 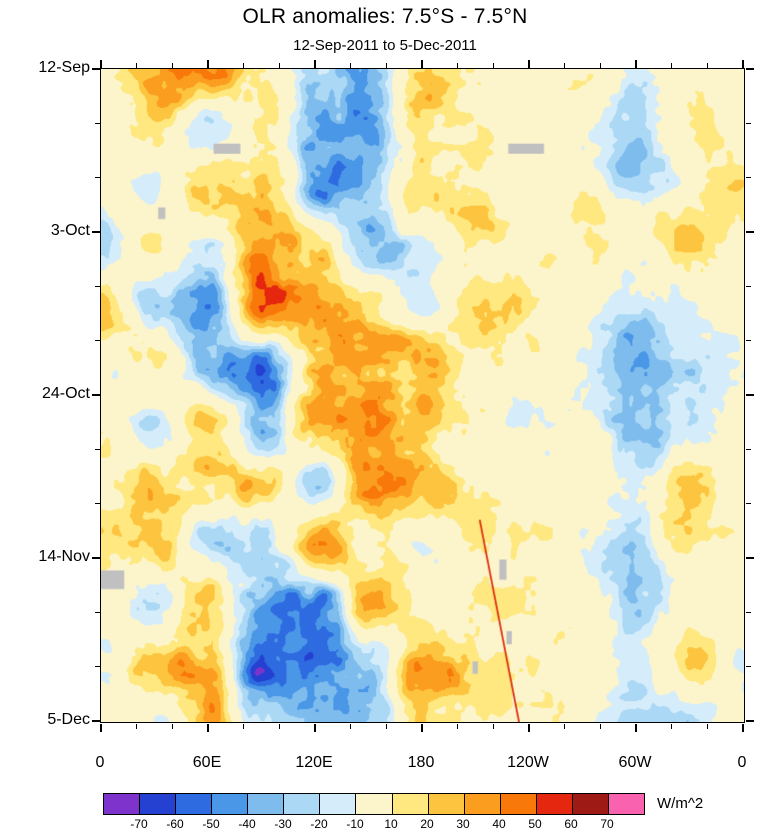 I want to click on colorbar-tick-label: 10, so click(x=391, y=824).